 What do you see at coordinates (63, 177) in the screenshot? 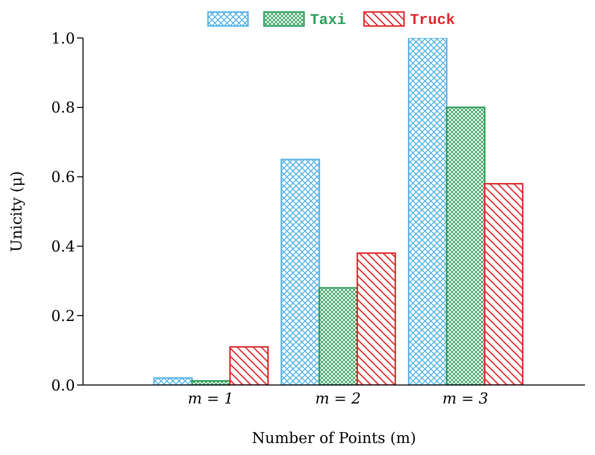
I see `y-tick-label: 0.6` at bounding box center [63, 177].